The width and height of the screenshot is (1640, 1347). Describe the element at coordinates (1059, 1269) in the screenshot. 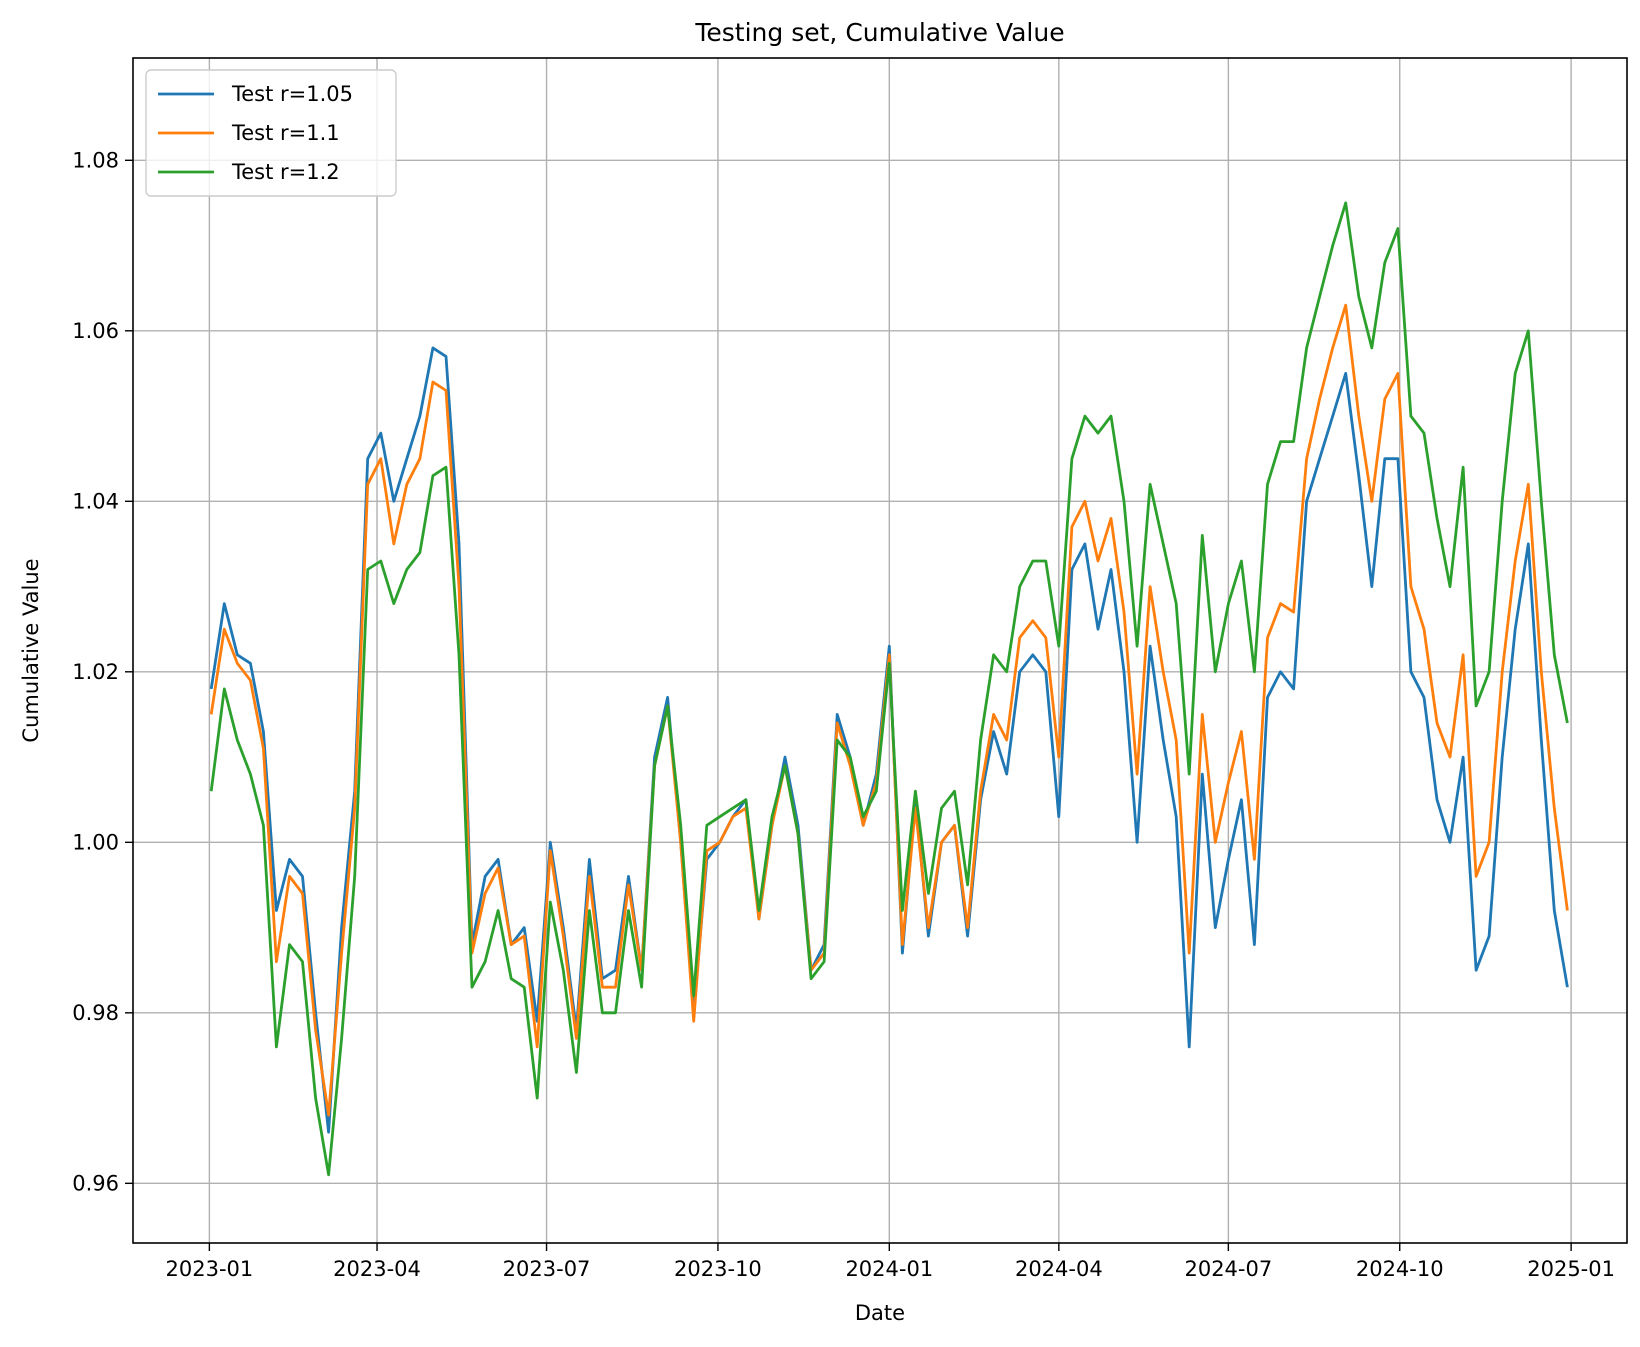

I see `x-tick-label: 2024-04` at that location.